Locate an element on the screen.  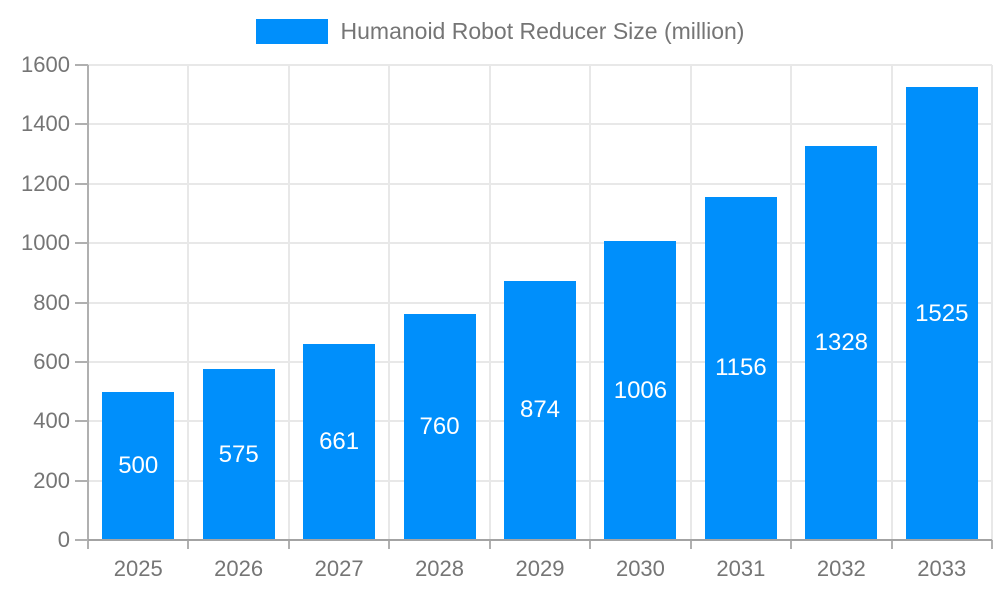
x-axis-label: 2025 is located at coordinates (138, 568).